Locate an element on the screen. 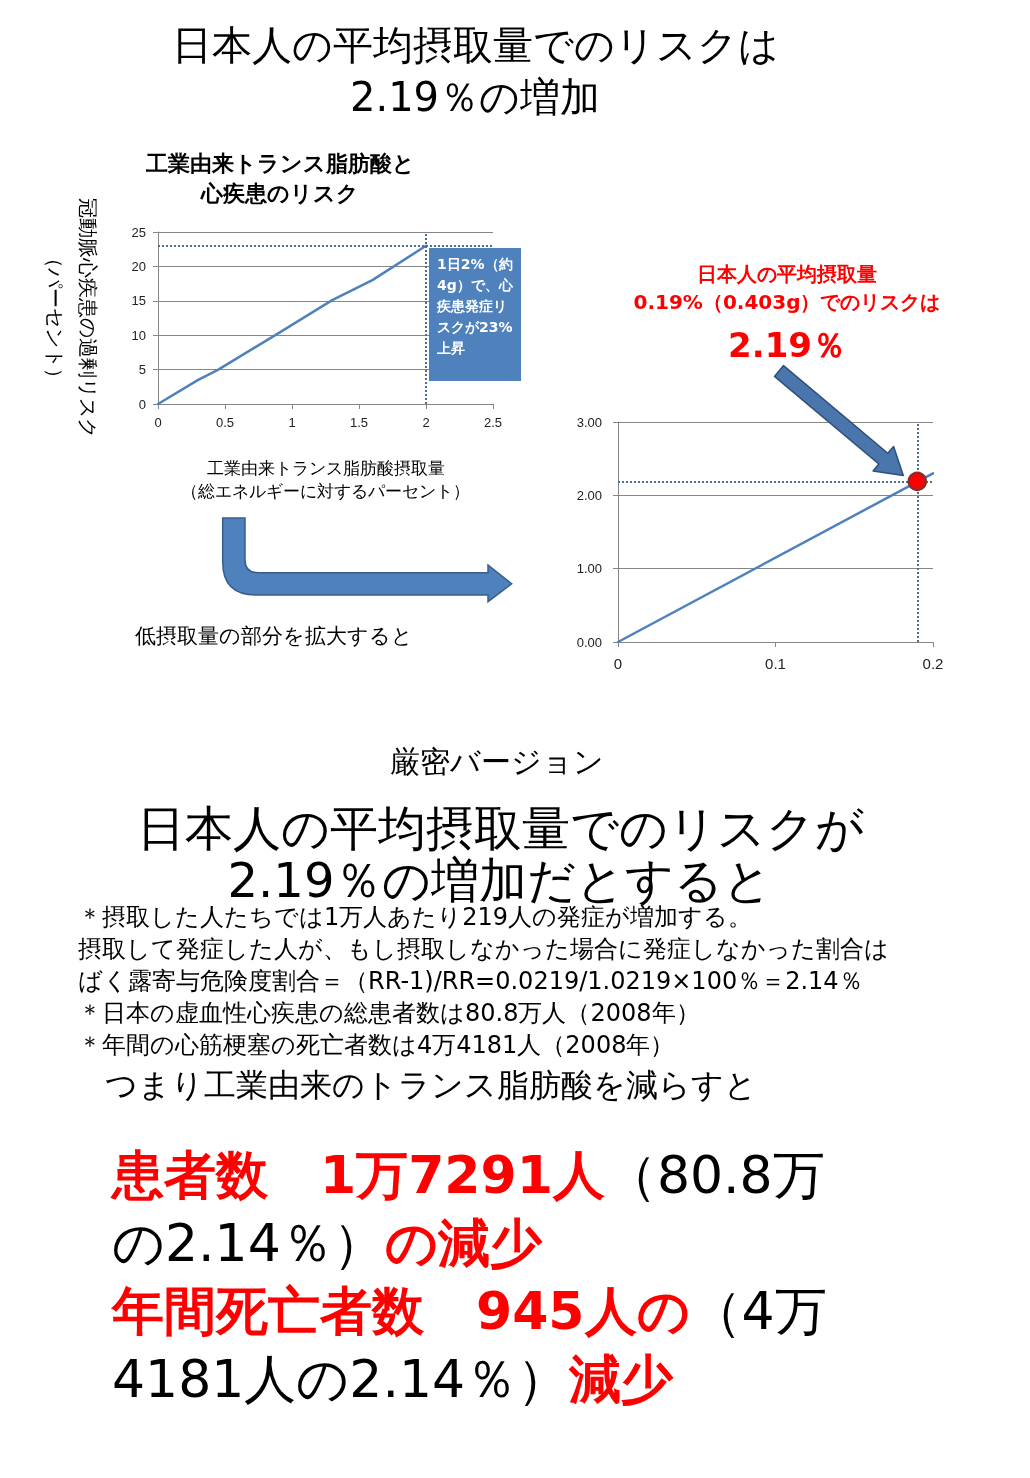  text: ＊日本の虚血性心疾患の総患者数は80.8万人（2008年） is located at coordinates (389, 1013).